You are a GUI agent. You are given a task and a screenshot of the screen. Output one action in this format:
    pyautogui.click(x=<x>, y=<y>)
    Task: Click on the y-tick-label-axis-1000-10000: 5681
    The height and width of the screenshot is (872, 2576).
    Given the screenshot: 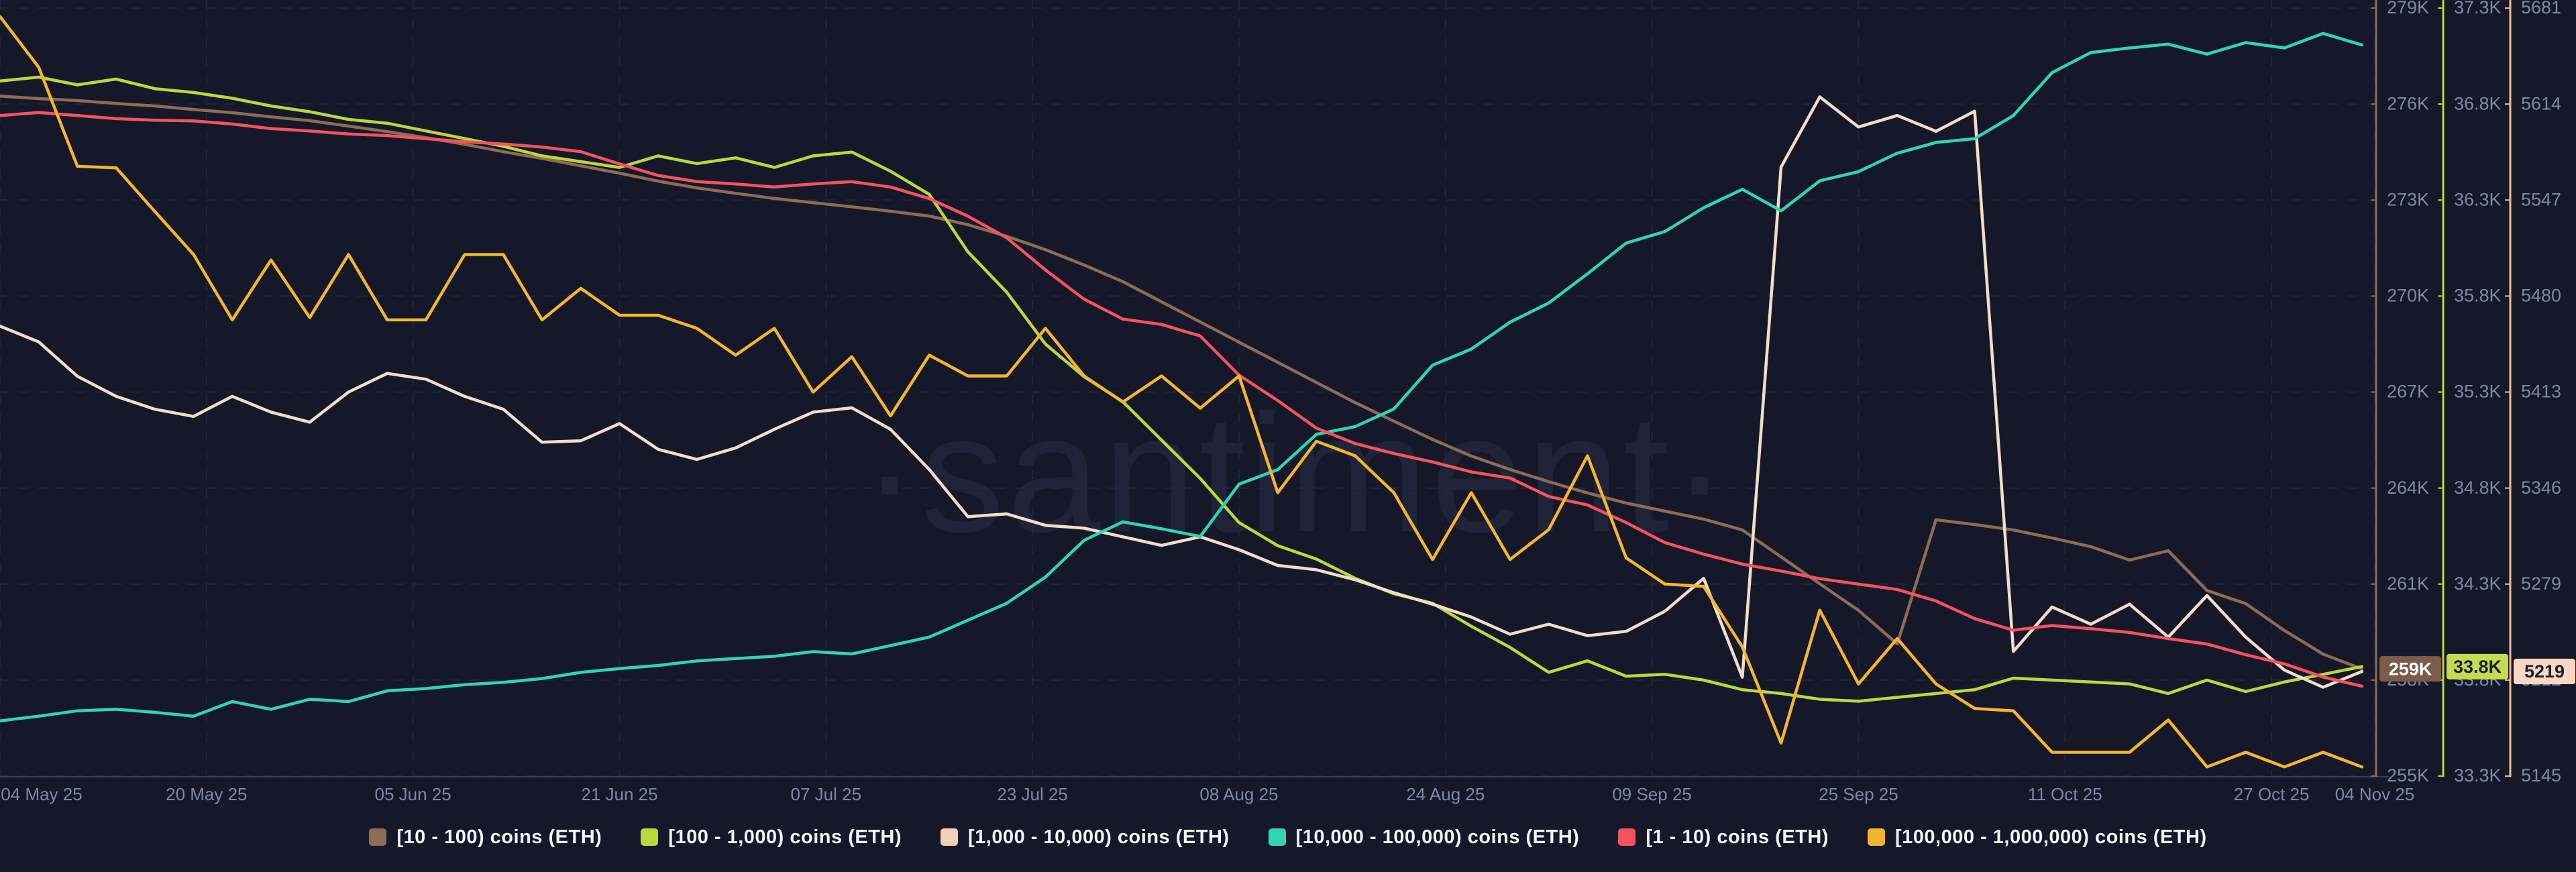 What is the action you would take?
    pyautogui.click(x=2541, y=8)
    